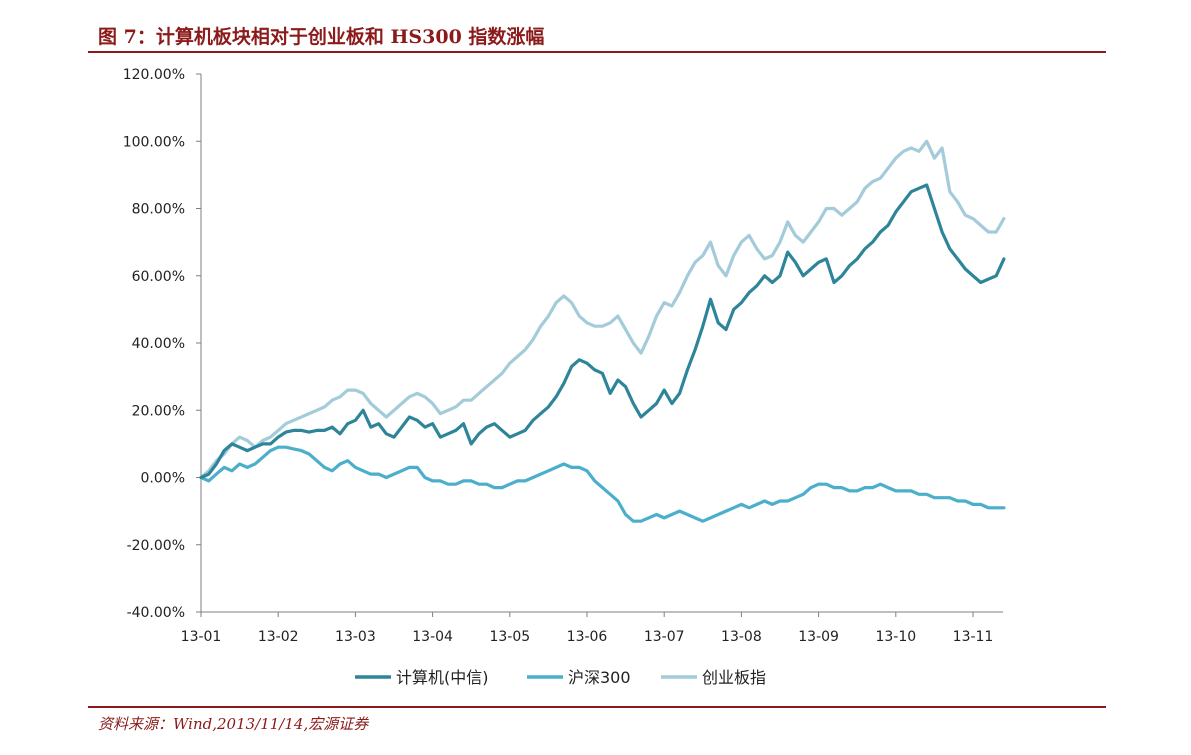  Describe the element at coordinates (973, 637) in the screenshot. I see `x-tick-label: 13-11` at that location.